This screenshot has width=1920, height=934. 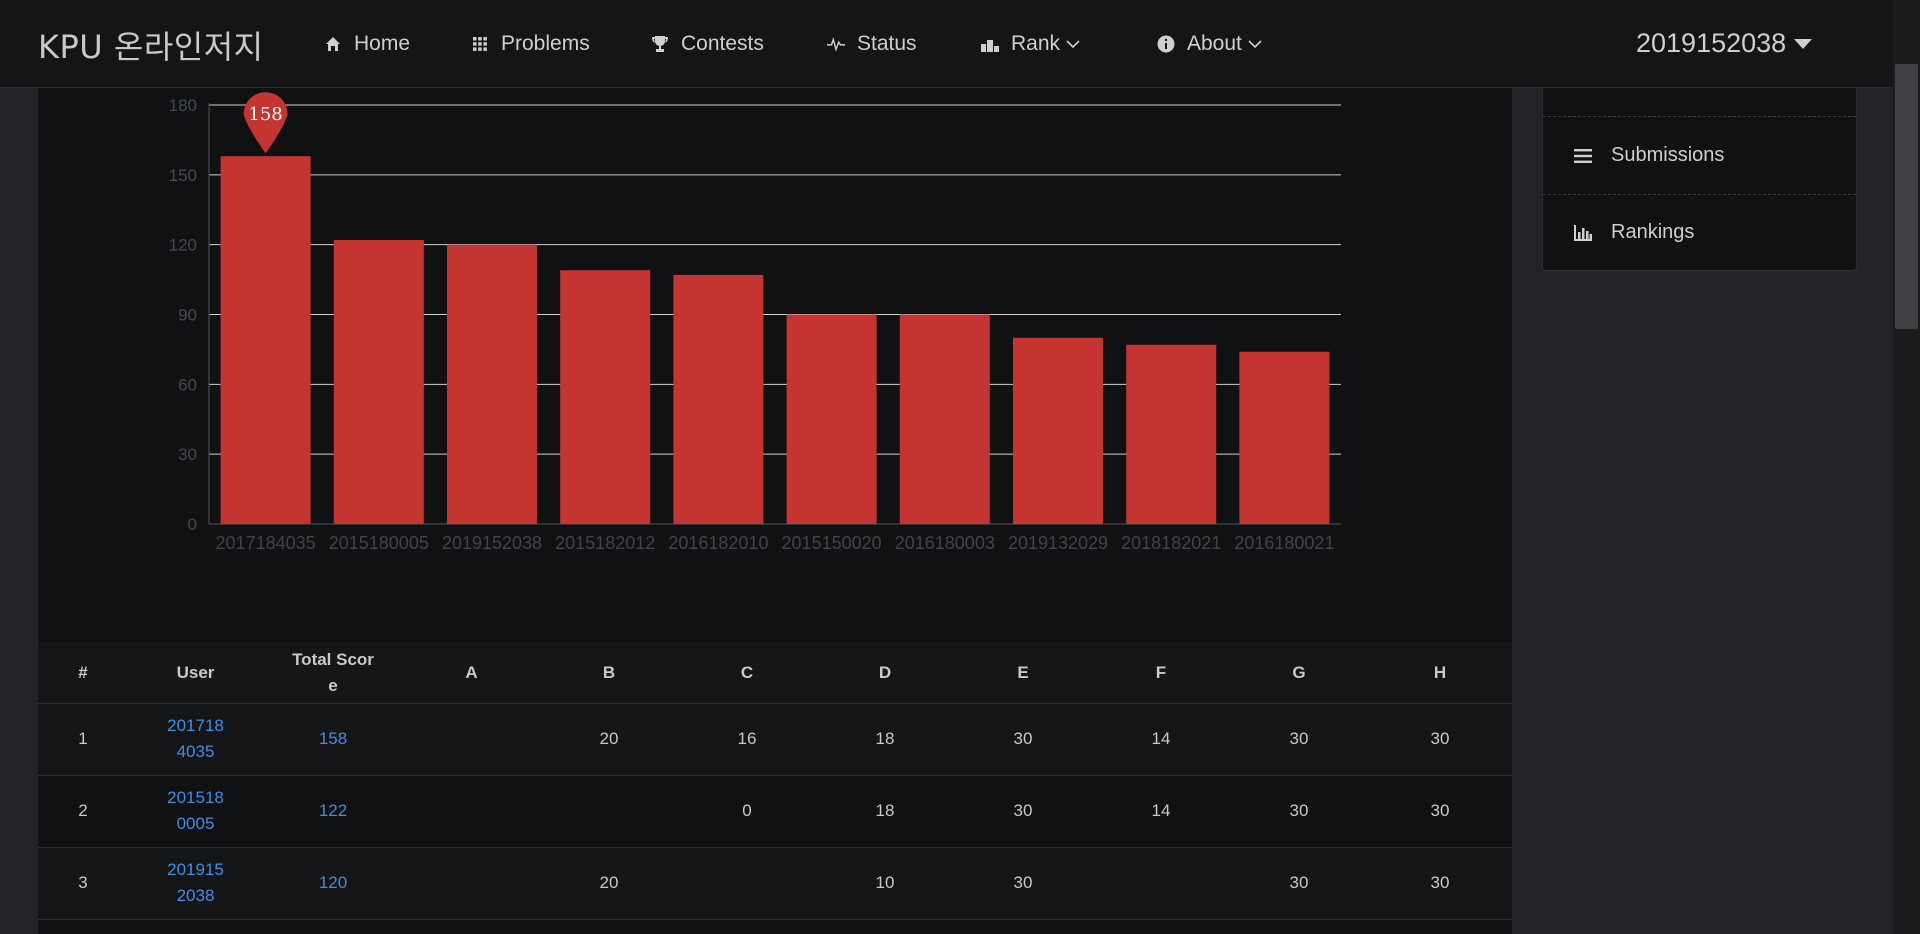 What do you see at coordinates (83, 739) in the screenshot?
I see `cell-rank: 1` at bounding box center [83, 739].